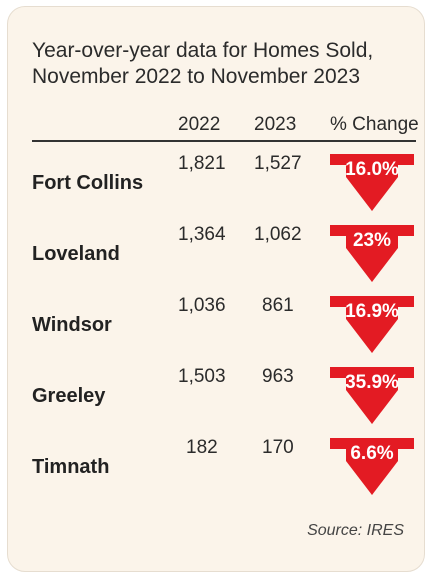  Describe the element at coordinates (202, 305) in the screenshot. I see `value-2022: 1,036` at that location.